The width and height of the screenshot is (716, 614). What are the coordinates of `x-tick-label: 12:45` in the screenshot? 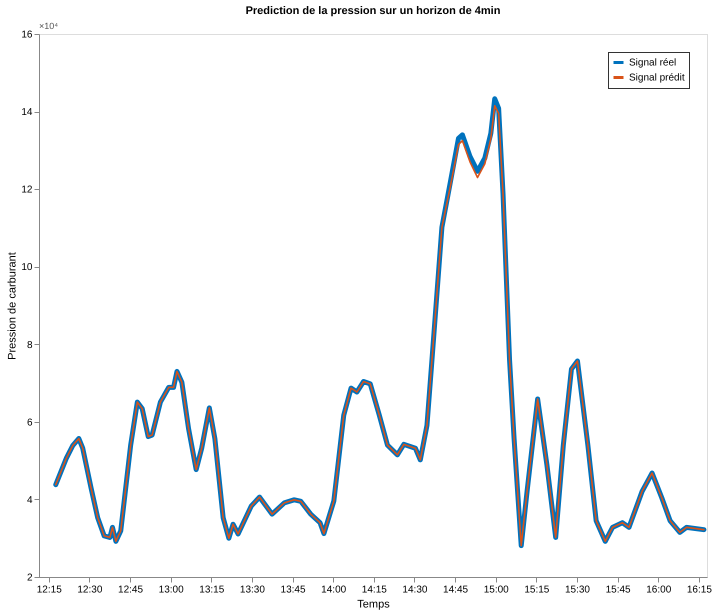 It's located at (131, 590).